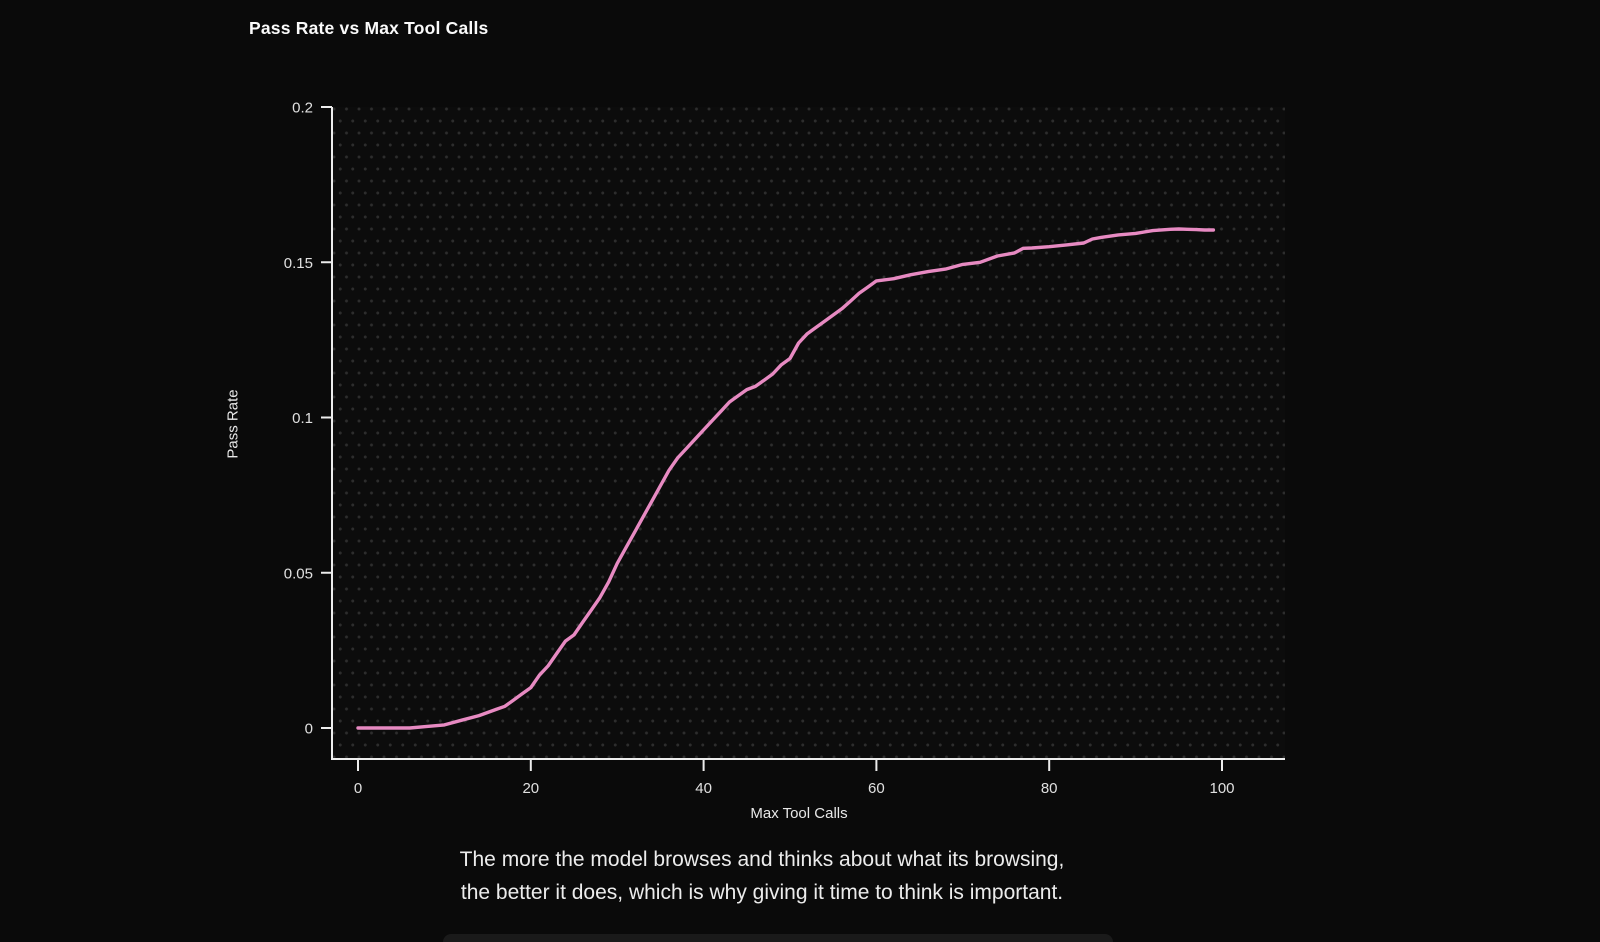 The height and width of the screenshot is (942, 1600). What do you see at coordinates (309, 729) in the screenshot?
I see `y-tick-label: 0` at bounding box center [309, 729].